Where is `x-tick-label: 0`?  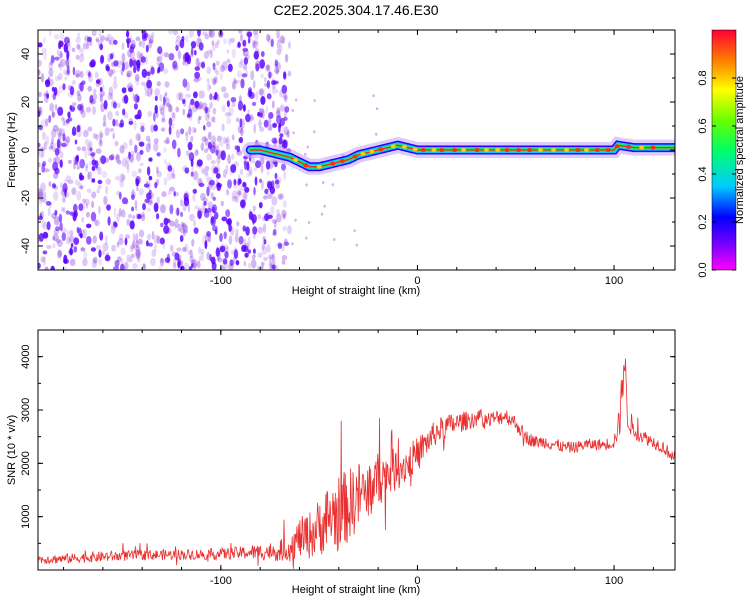
x-tick-label: 0 is located at coordinates (417, 281).